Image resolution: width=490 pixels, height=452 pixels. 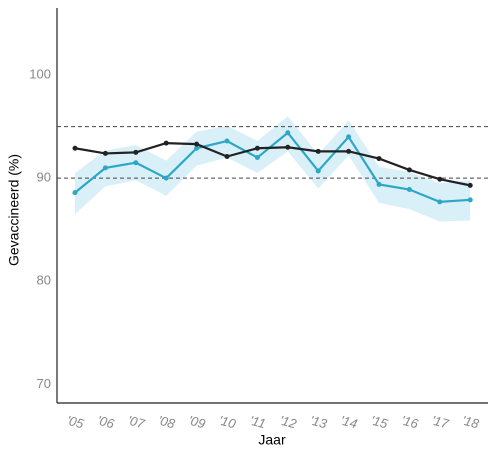 What do you see at coordinates (349, 422) in the screenshot?
I see `x-tick-label: '14` at bounding box center [349, 422].